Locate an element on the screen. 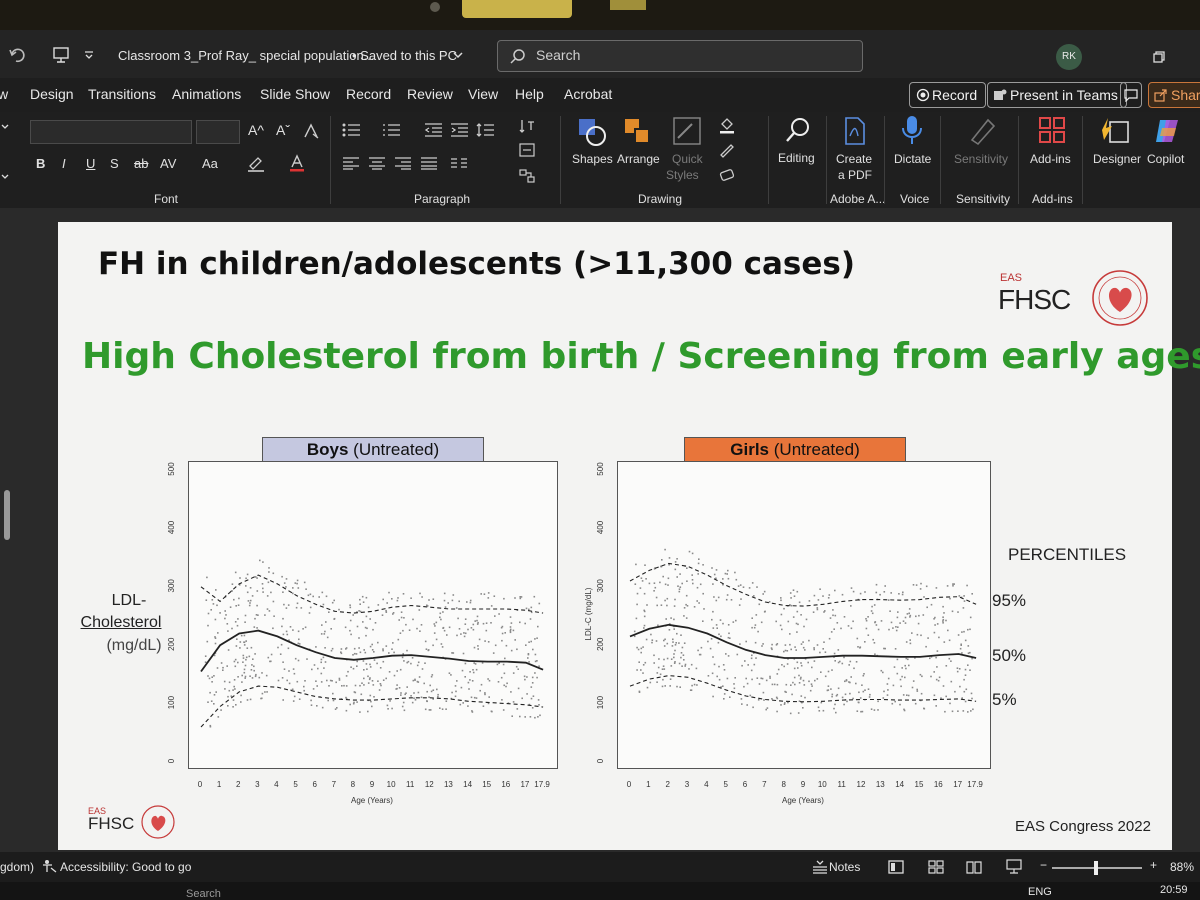 The height and width of the screenshot is (900, 1200). restore-window-icon is located at coordinates (1159, 57).